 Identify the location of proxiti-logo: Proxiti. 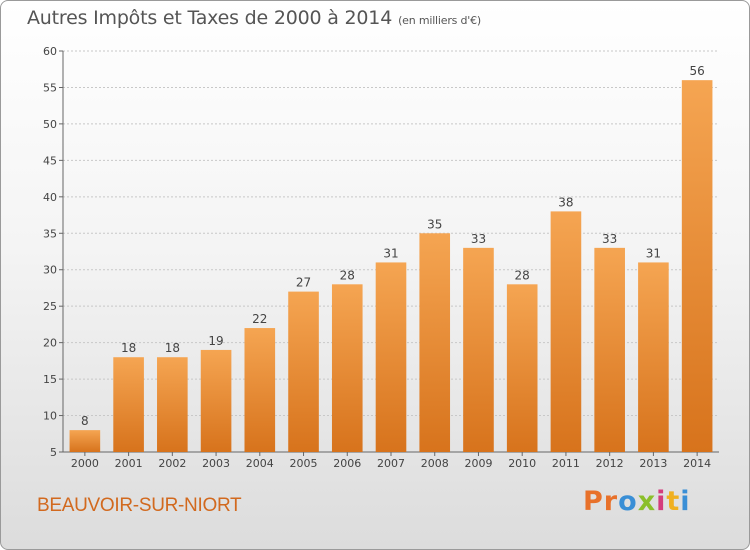
(637, 501).